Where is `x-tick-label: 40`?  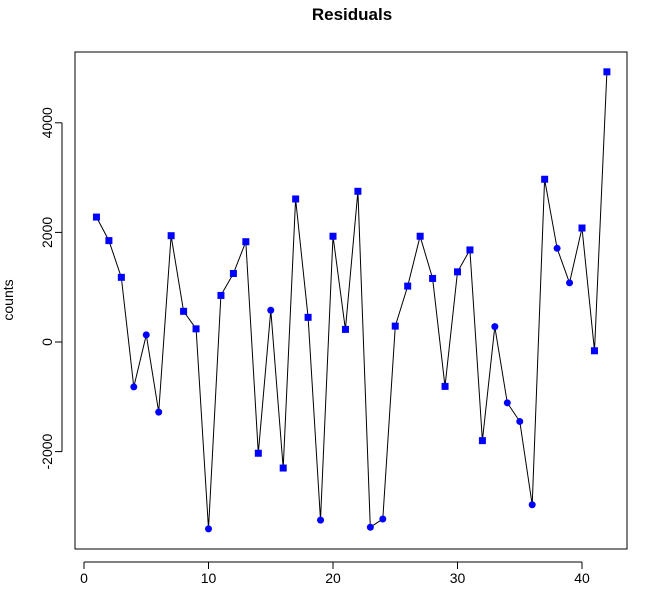 x-tick-label: 40 is located at coordinates (582, 578).